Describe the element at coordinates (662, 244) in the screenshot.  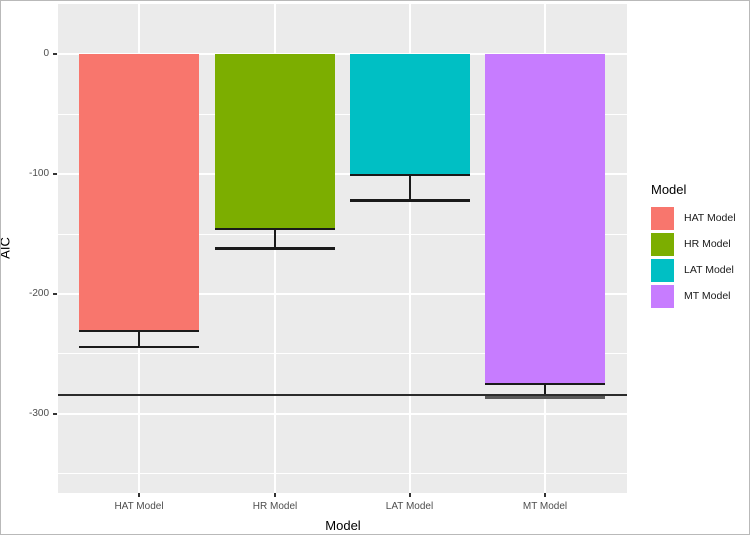
I see `legend-swatch-hr-model` at that location.